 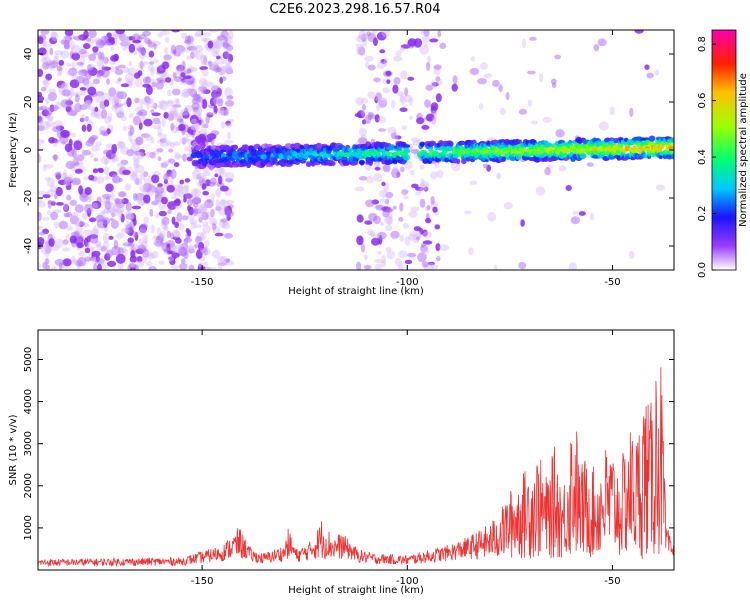 What do you see at coordinates (407, 282) in the screenshot?
I see `x-tick-label: -100` at bounding box center [407, 282].